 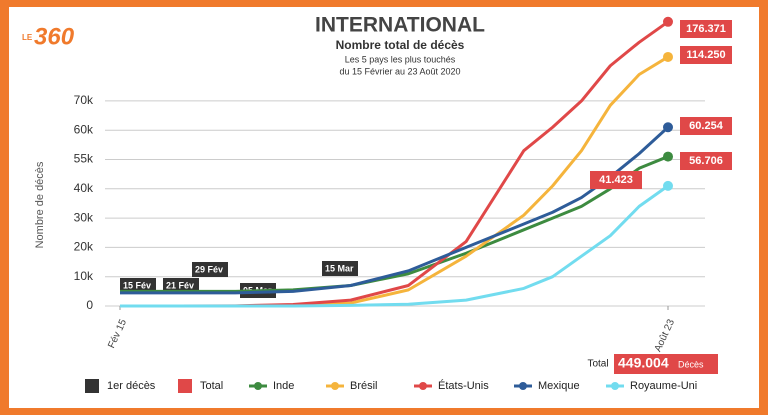 I want to click on first-death-label: 15 Fév, so click(x=137, y=285).